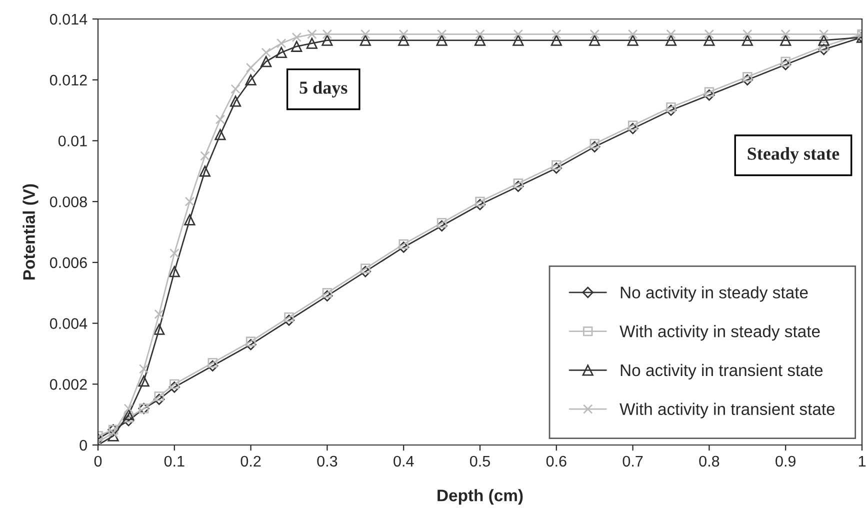 This screenshot has height=524, width=866. Describe the element at coordinates (727, 410) in the screenshot. I see `legend-label: With activity in transient state` at that location.